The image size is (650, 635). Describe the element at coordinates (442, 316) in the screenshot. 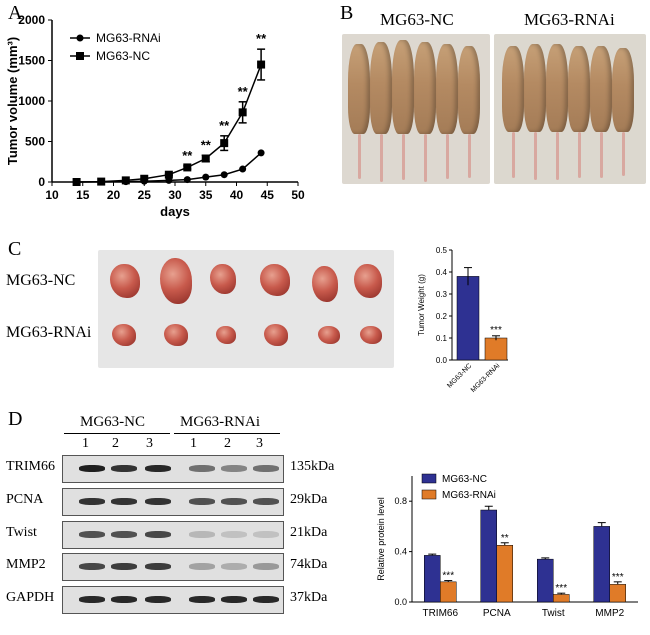

I see `y-tick-label: 0.2` at that location.